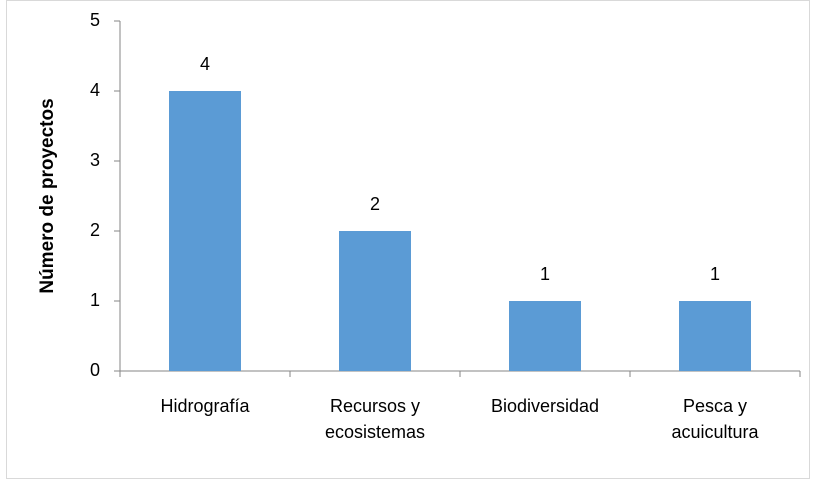 The width and height of the screenshot is (814, 480). I want to click on x-tick-label: Biodiversidad, so click(545, 406).